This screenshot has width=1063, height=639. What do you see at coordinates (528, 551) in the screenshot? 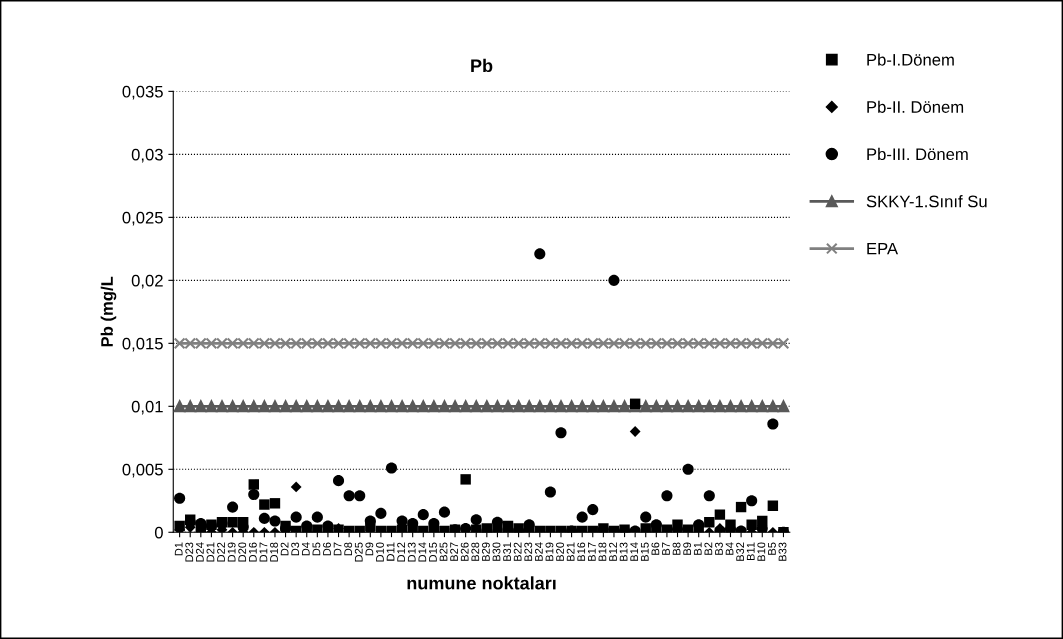
I see `x-tick-label: B23` at bounding box center [528, 551].